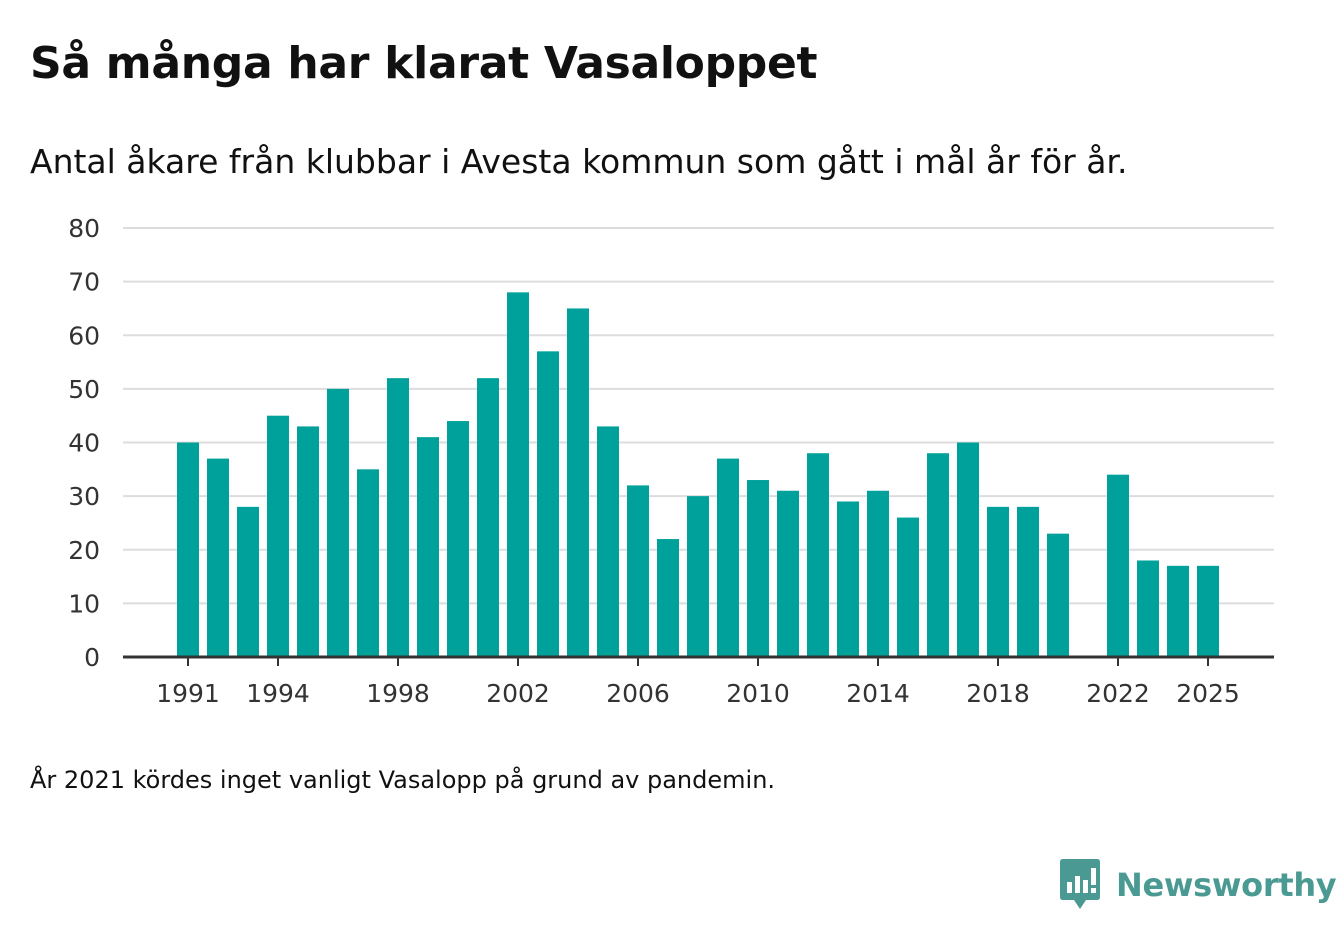 This screenshot has width=1340, height=940. What do you see at coordinates (84, 335) in the screenshot?
I see `y-tick-label-60: 60` at bounding box center [84, 335].